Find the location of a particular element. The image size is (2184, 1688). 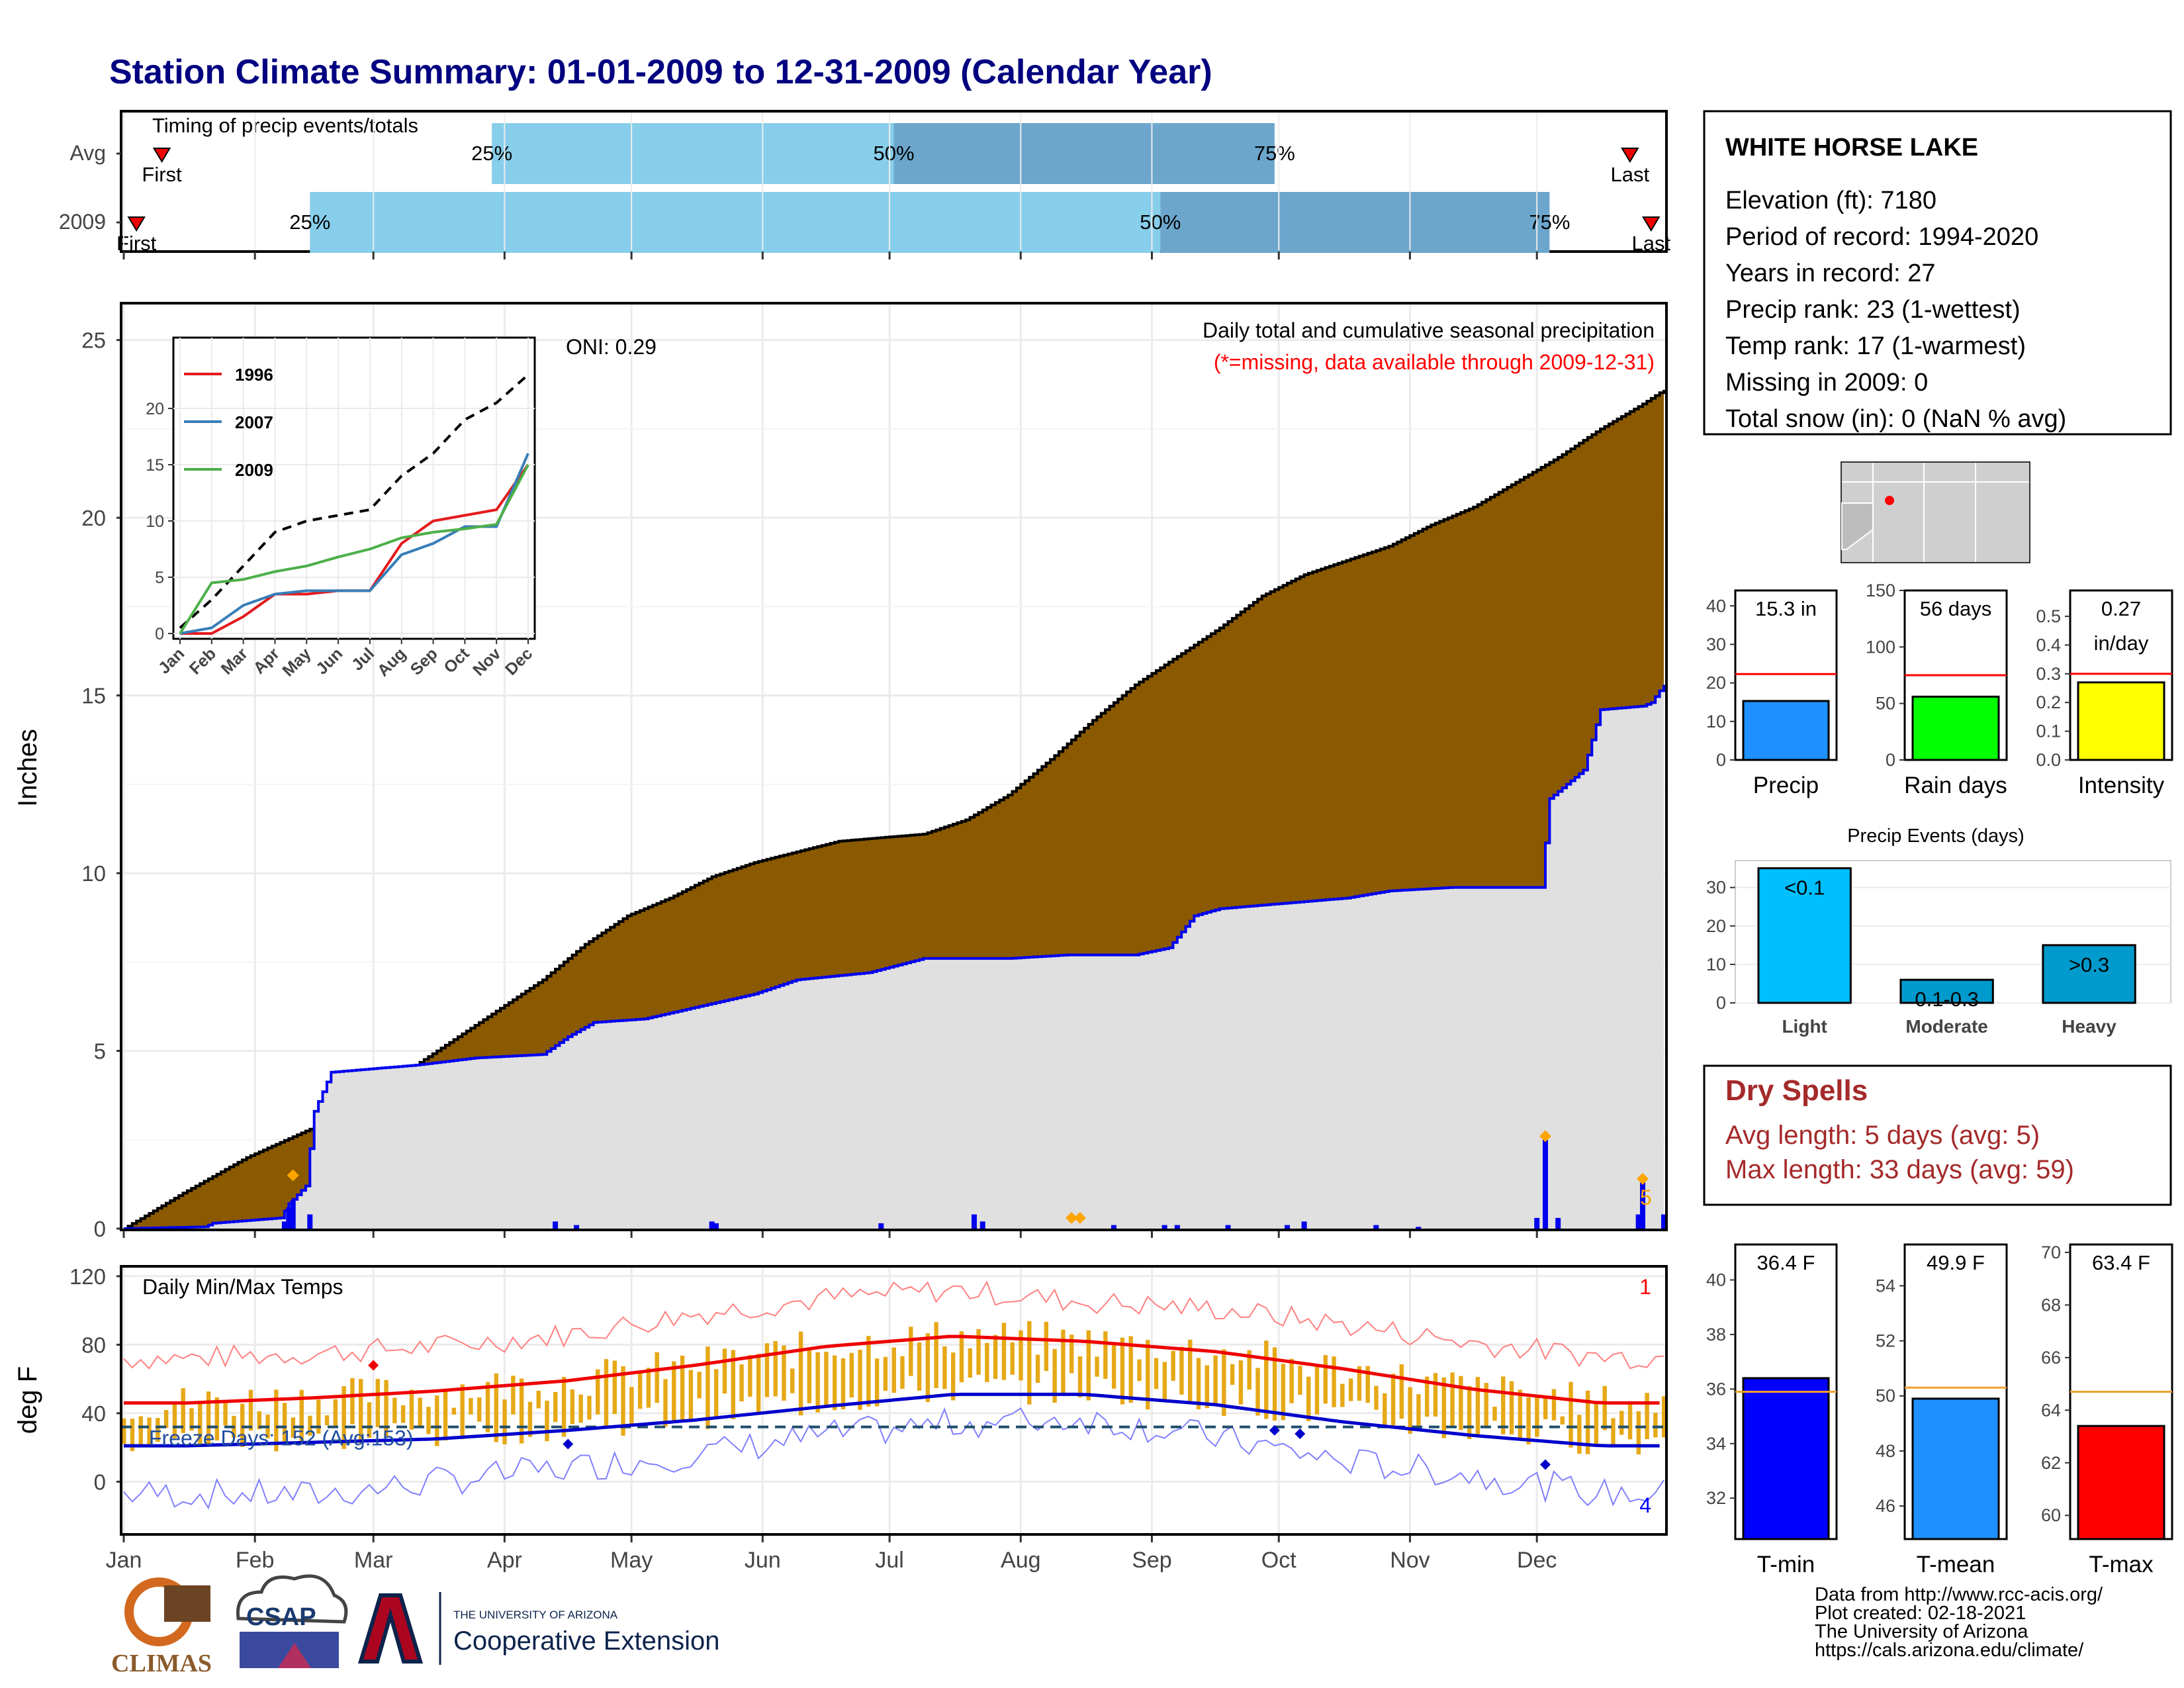

month-label: Sep is located at coordinates (1152, 1560).